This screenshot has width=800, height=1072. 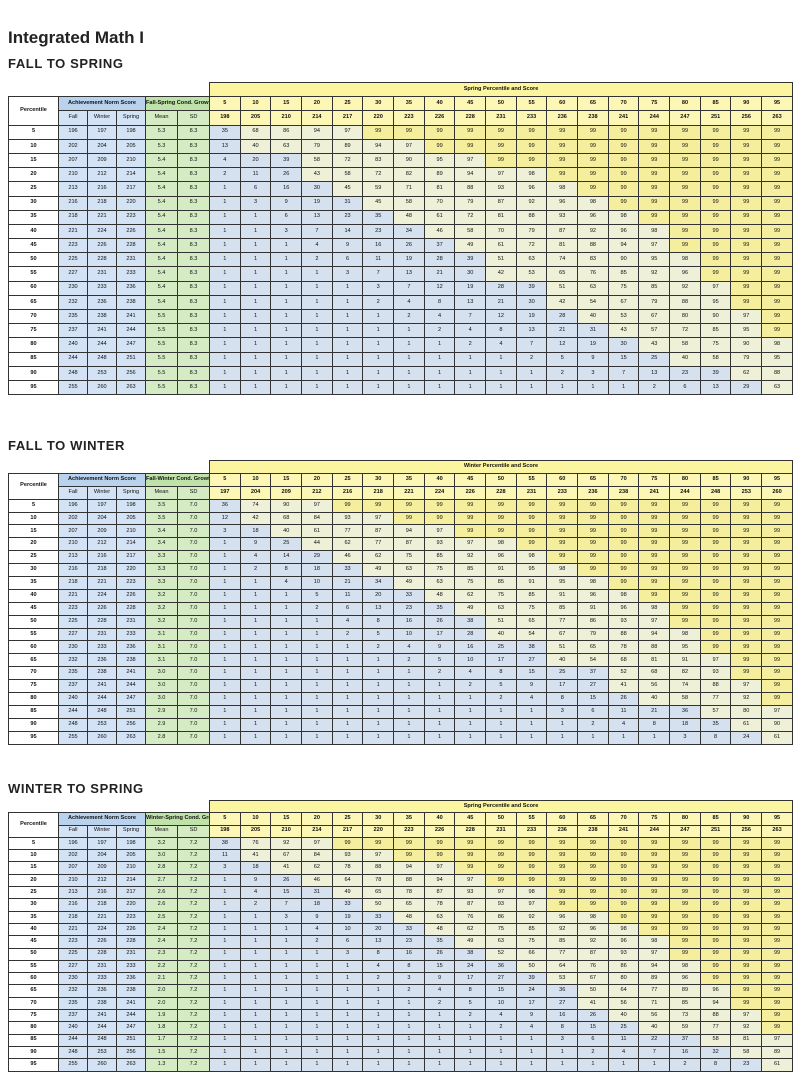 I want to click on percentile-header-cell: 50, so click(x=501, y=819).